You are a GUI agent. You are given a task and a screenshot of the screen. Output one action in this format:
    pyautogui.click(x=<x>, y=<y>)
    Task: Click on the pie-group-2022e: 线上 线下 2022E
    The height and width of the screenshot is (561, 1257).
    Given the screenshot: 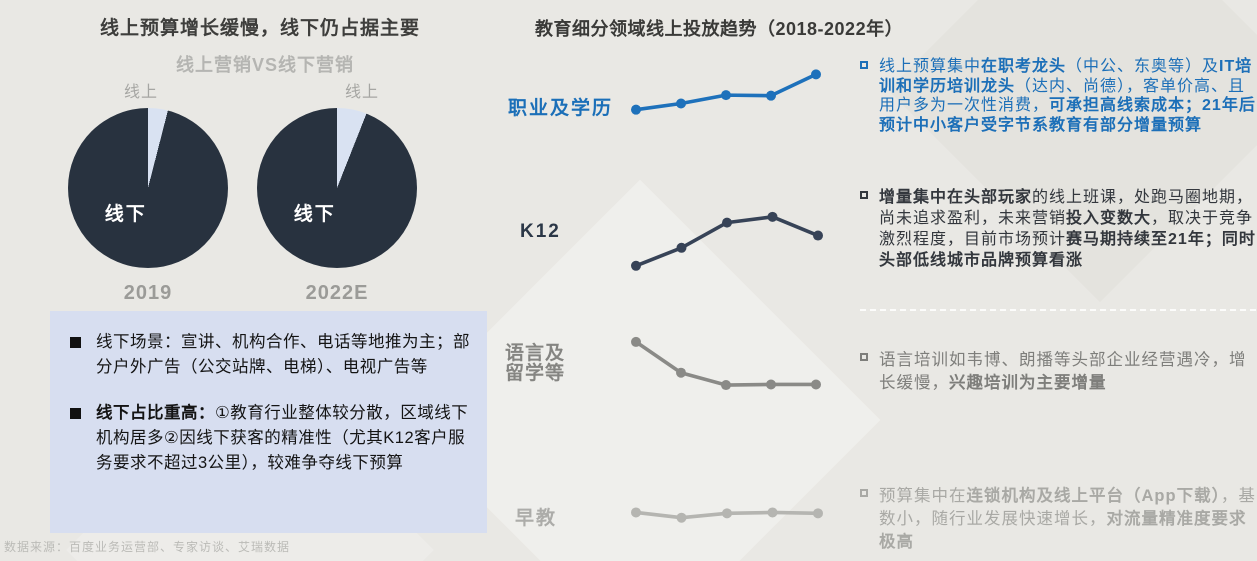 What is the action you would take?
    pyautogui.click(x=337, y=194)
    